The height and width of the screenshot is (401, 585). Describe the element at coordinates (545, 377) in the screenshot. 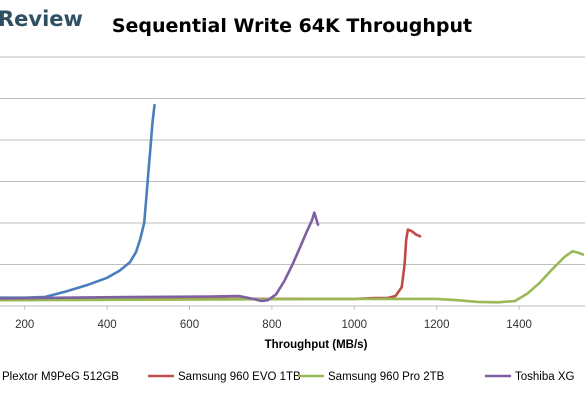

I see `legend-label: Toshiba XG` at that location.